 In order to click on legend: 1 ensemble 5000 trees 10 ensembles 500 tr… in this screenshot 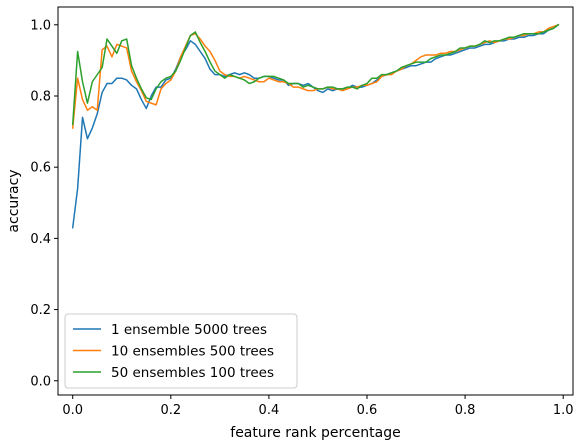, I will do `click(181, 351)`.